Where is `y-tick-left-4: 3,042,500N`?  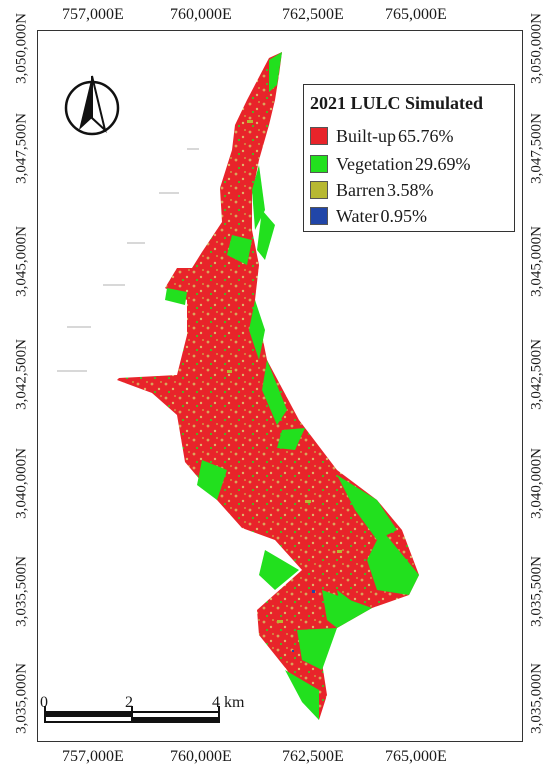 y-tick-left-4: 3,042,500N is located at coordinates (21, 374).